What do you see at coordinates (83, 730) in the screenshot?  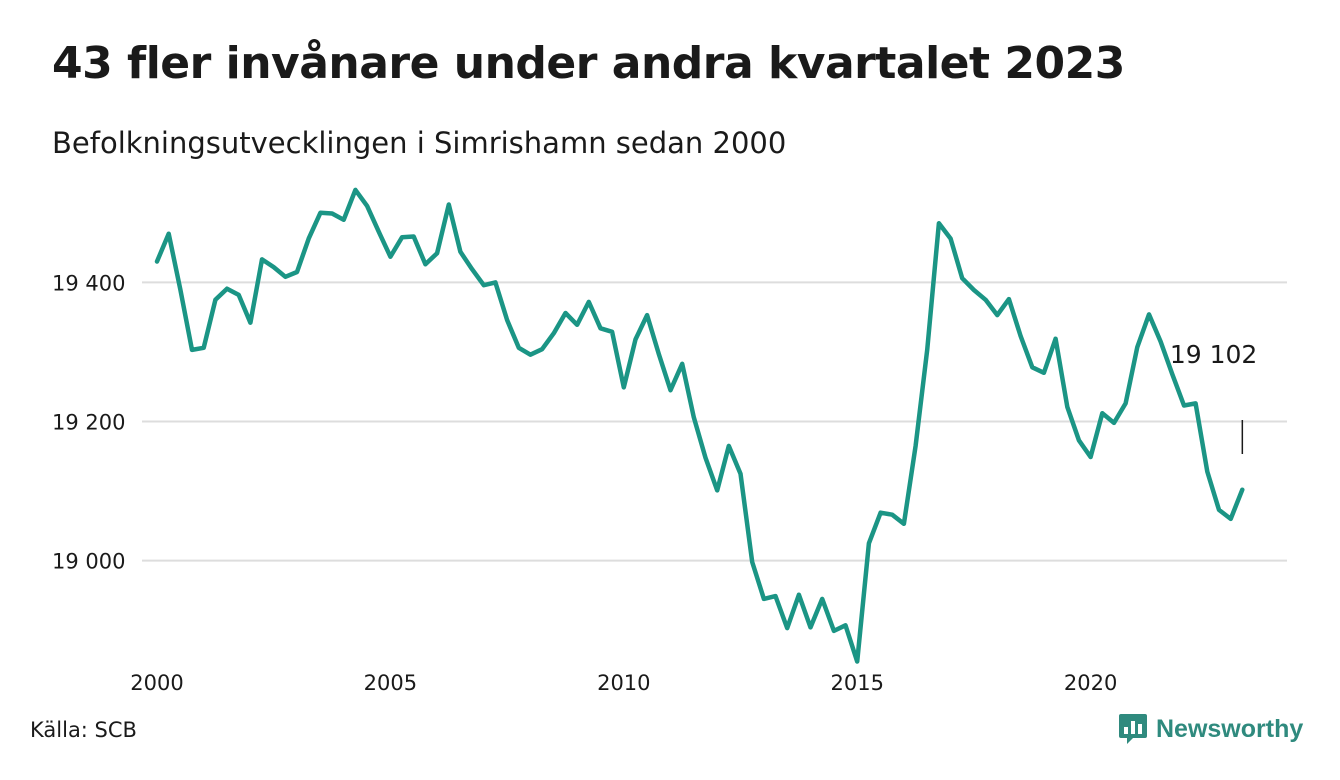 I see `source-note: Källa: SCB` at bounding box center [83, 730].